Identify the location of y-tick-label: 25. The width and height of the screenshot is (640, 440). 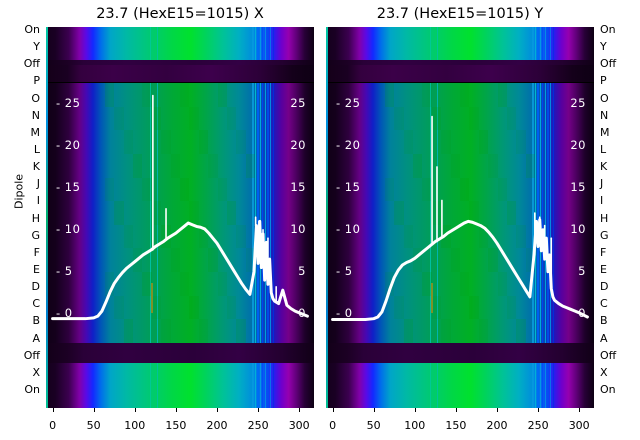
(578, 102).